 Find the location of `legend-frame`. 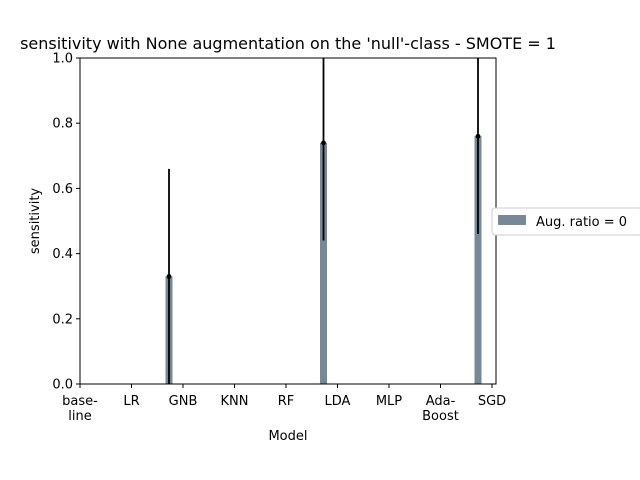

legend-frame is located at coordinates (565, 221).